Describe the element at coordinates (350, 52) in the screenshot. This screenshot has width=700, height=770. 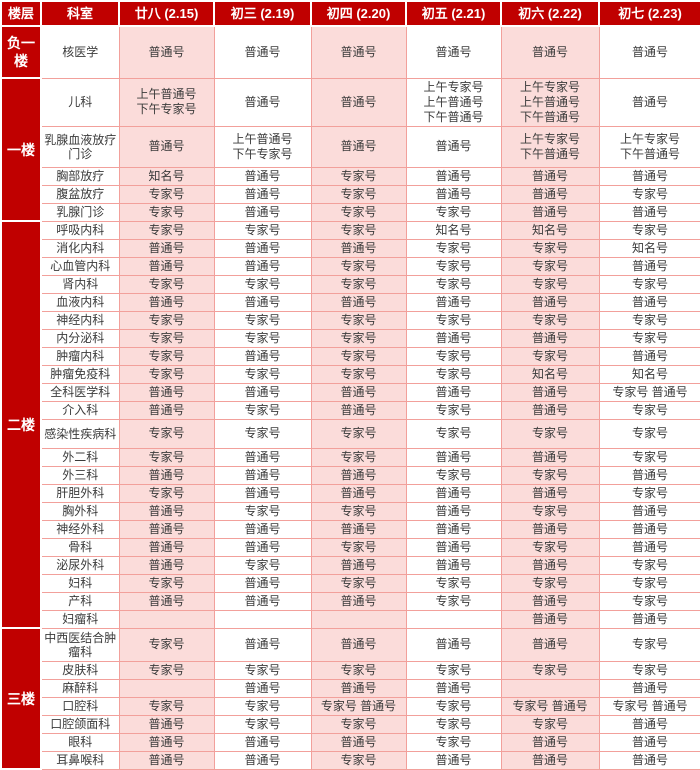
I see `table-row: 负一楼 核医学 普通号 普通号 普通号 普通号 普通号 普通号` at that location.